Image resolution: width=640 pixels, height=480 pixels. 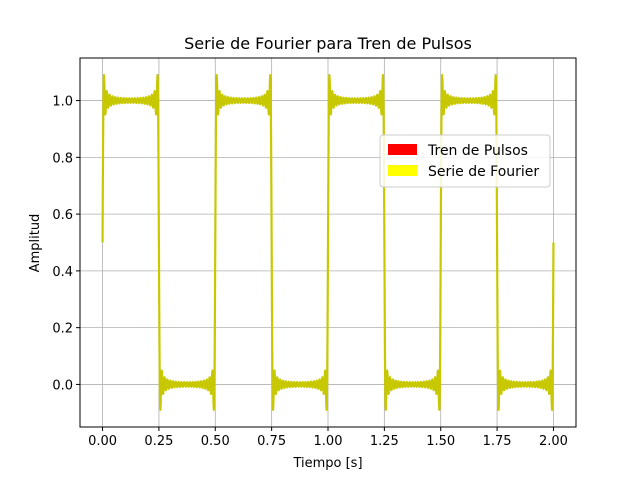 What do you see at coordinates (215, 441) in the screenshot?
I see `x-tick-label: 0.50` at bounding box center [215, 441].